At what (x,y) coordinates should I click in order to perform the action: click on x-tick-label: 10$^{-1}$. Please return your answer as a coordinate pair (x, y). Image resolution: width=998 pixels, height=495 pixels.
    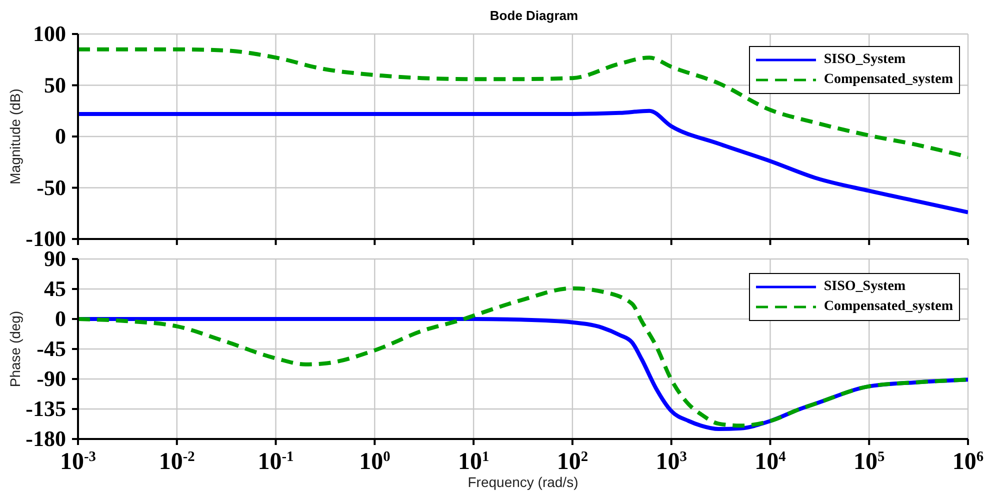
    Looking at the image, I should click on (276, 462).